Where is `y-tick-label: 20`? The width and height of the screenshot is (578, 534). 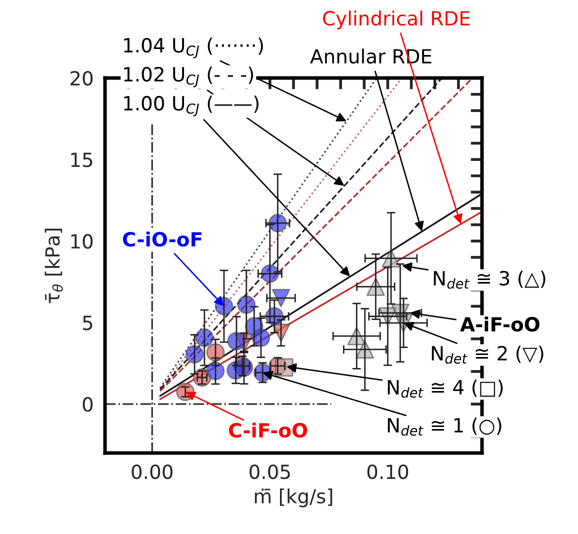
y-tick-label: 20 is located at coordinates (81, 78).